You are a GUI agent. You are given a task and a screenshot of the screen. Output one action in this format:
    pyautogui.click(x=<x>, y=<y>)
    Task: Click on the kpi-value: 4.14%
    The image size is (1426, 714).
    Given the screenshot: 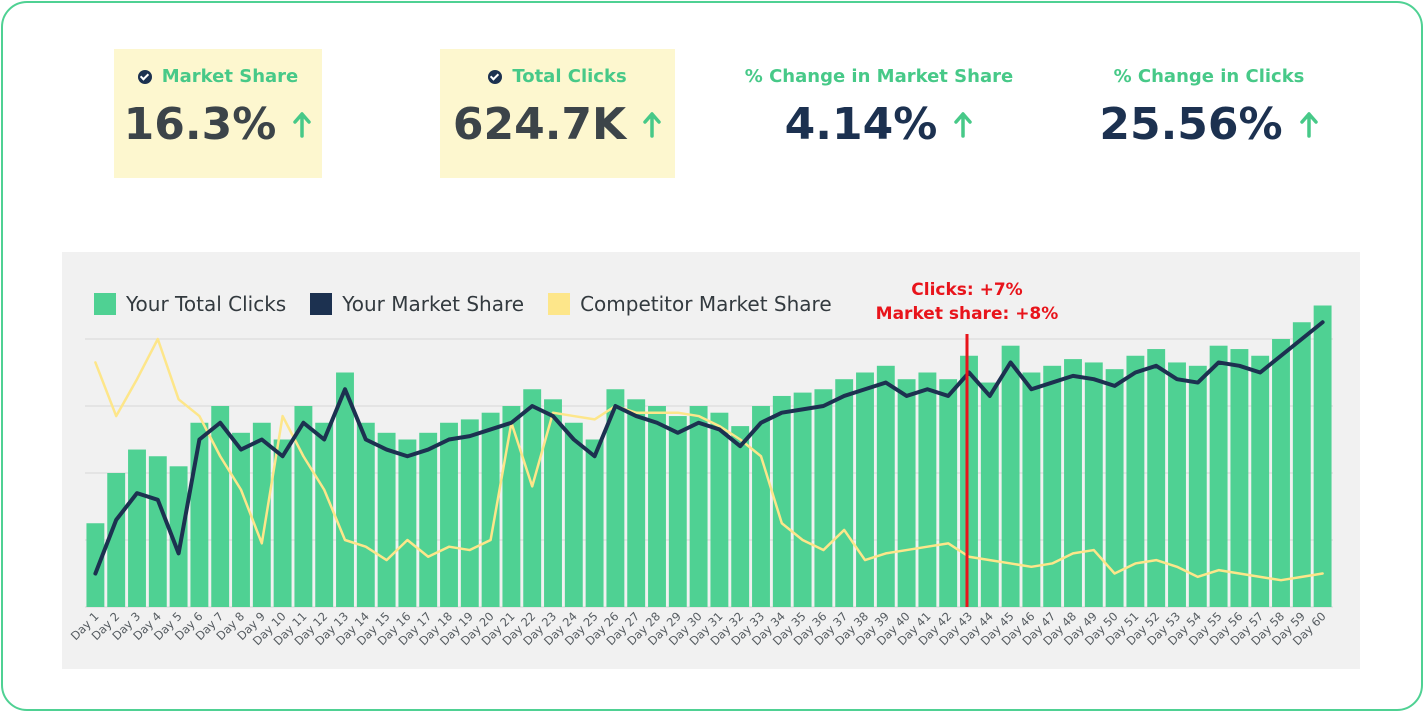 What is the action you would take?
    pyautogui.click(x=879, y=124)
    